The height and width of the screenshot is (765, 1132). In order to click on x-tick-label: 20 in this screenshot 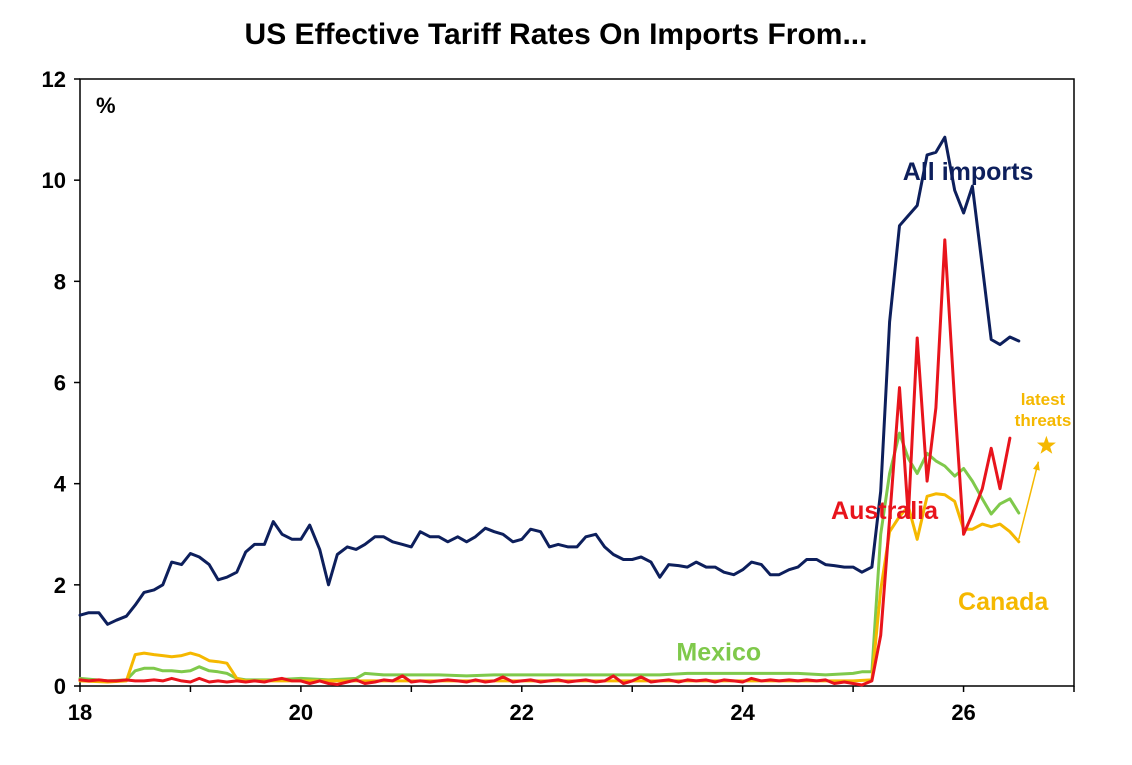, I will do `click(301, 712)`.